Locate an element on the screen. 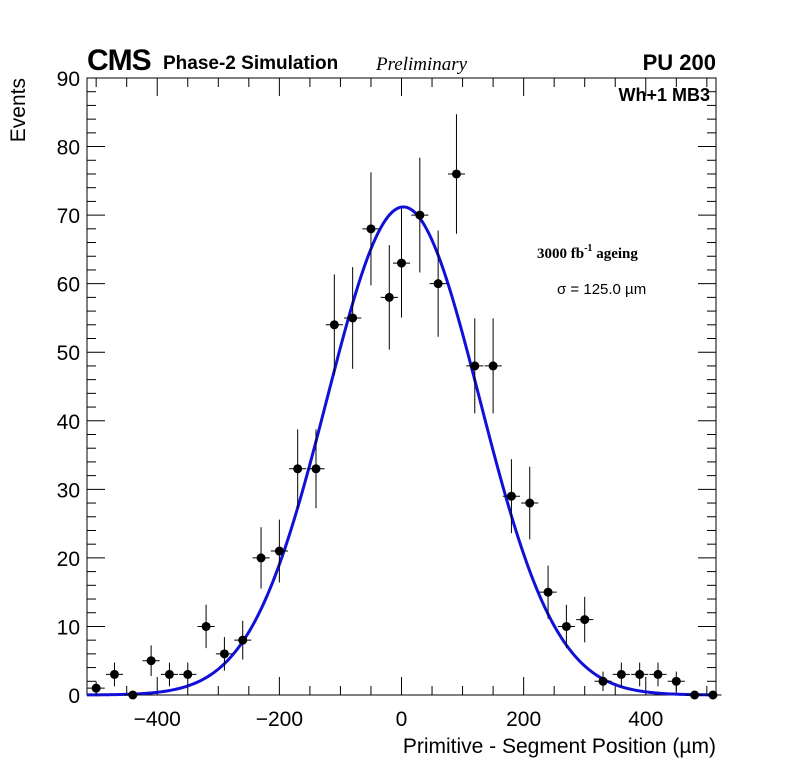  ageing-main: 3000 fb is located at coordinates (560, 254).